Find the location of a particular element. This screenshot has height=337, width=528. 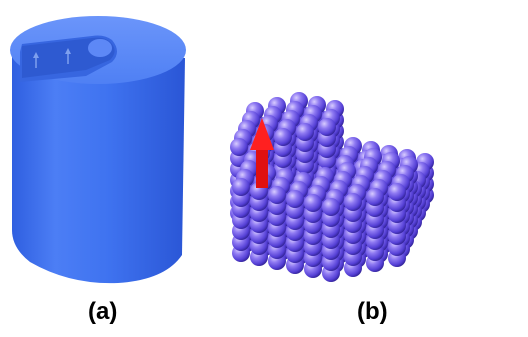

up-arrow-icon is located at coordinates (262, 153).